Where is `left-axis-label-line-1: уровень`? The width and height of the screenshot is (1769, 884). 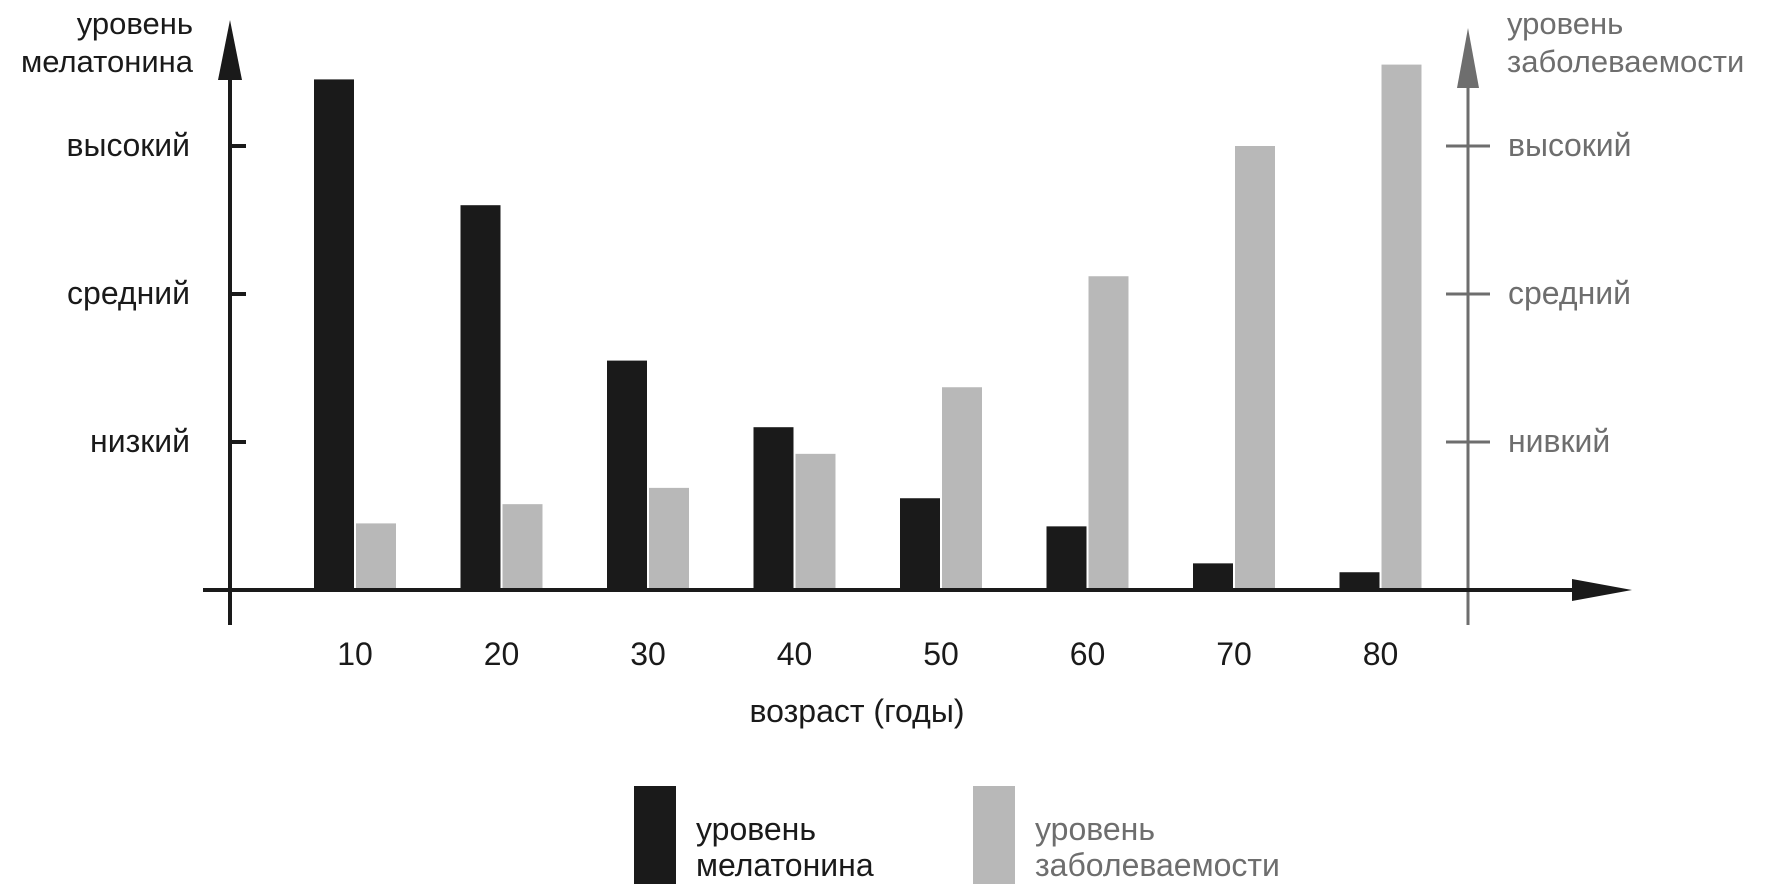
left-axis-label-line-1: уровень is located at coordinates (135, 23).